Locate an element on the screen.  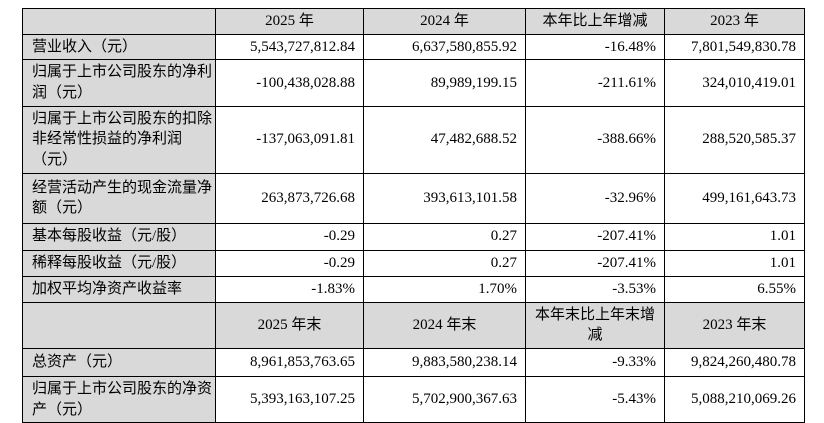
header-row-year-end: 2025 年末 2024 年末 本年末比上年末增减 2023 年末 is located at coordinates (413, 325).